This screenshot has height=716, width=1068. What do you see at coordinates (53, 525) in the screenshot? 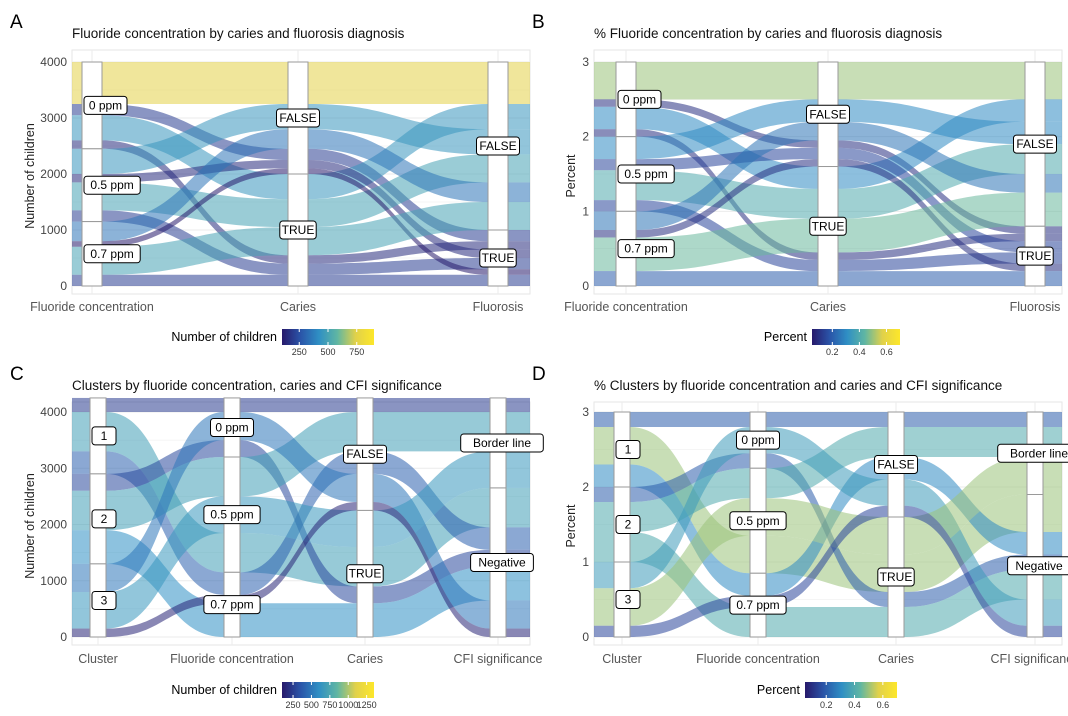
I see `y-tick-label: 2000` at bounding box center [53, 525].